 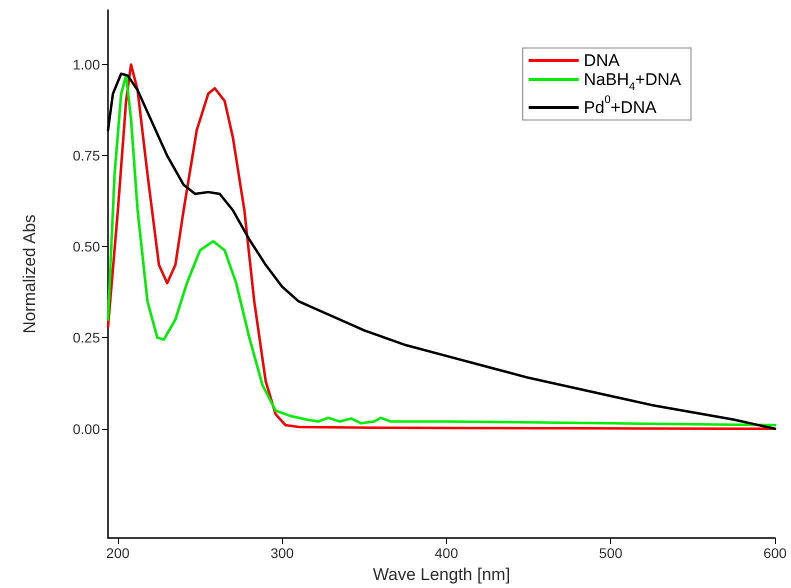 What do you see at coordinates (446, 553) in the screenshot?
I see `x-tick-label: 400` at bounding box center [446, 553].